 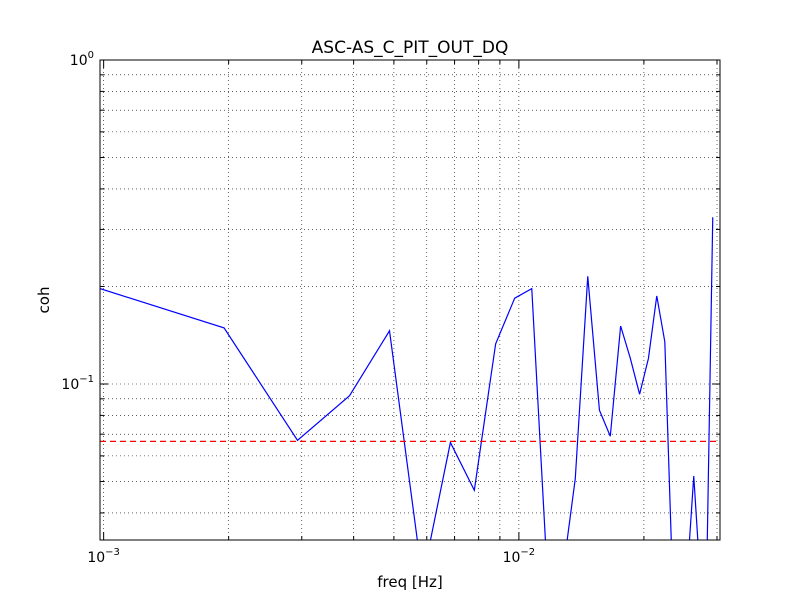 I want to click on y-axis-label: coh, so click(x=44, y=300).